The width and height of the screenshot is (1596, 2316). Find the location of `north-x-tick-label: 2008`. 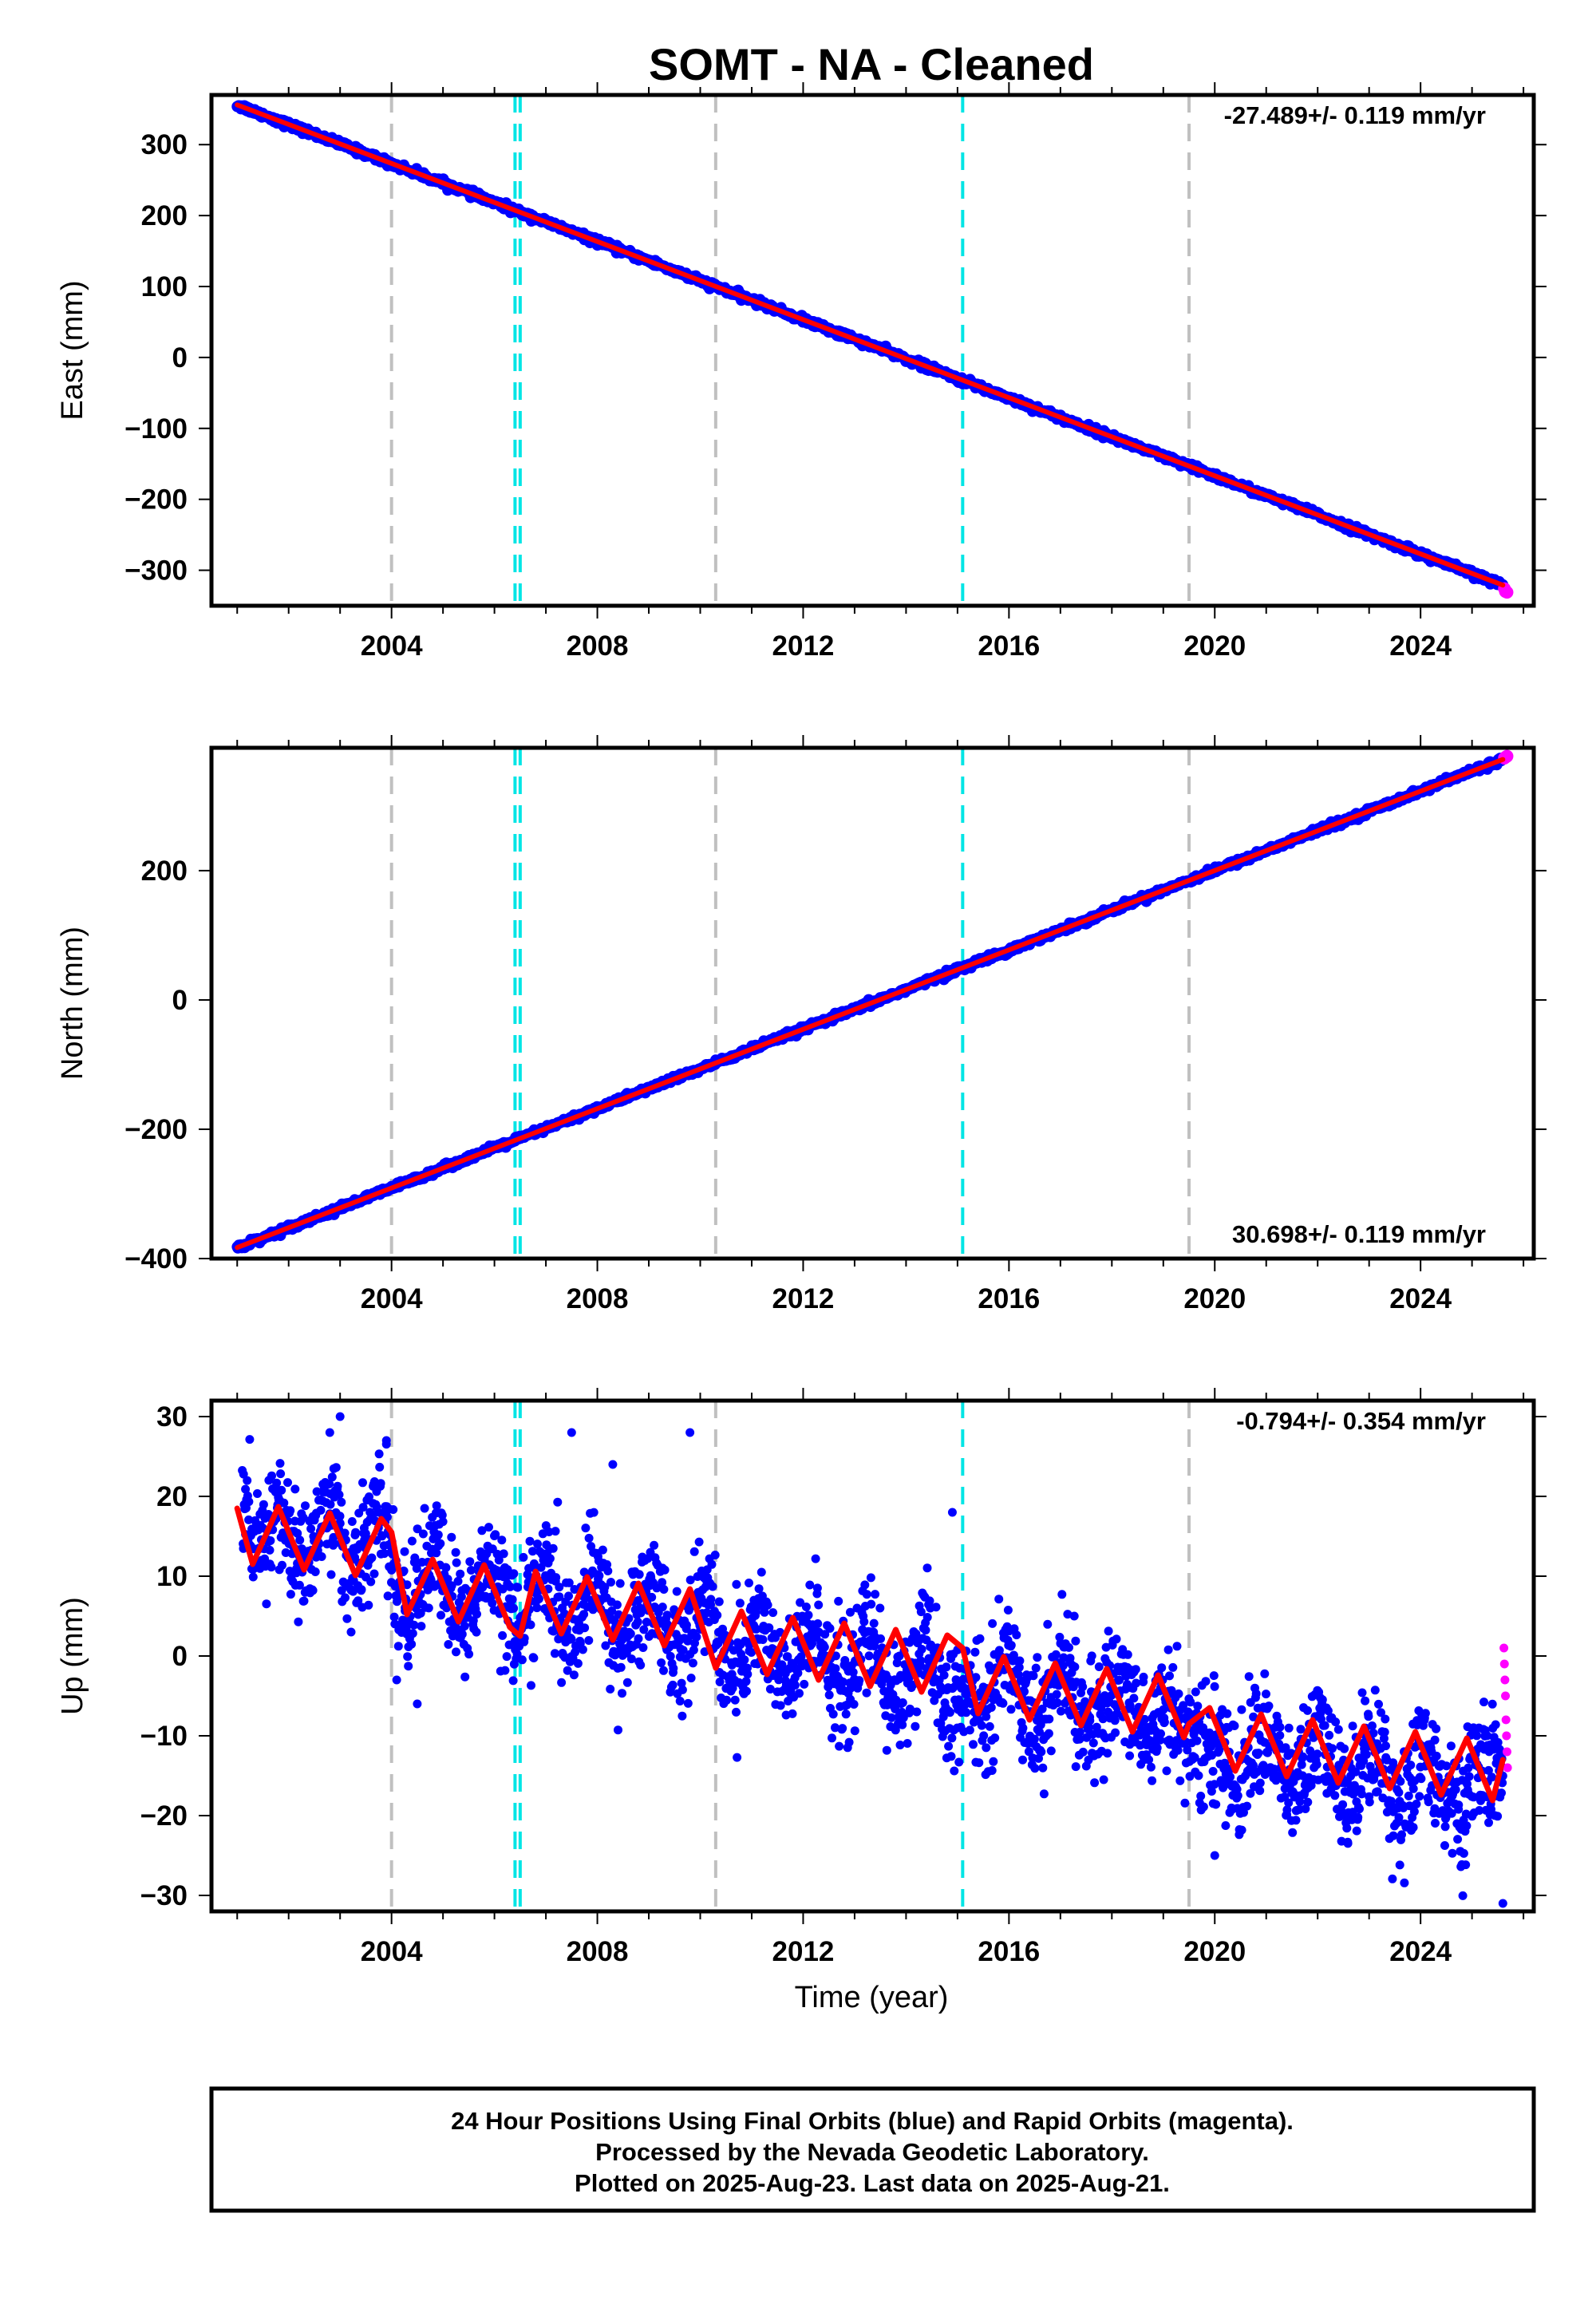

north-x-tick-label: 2008 is located at coordinates (598, 1298).